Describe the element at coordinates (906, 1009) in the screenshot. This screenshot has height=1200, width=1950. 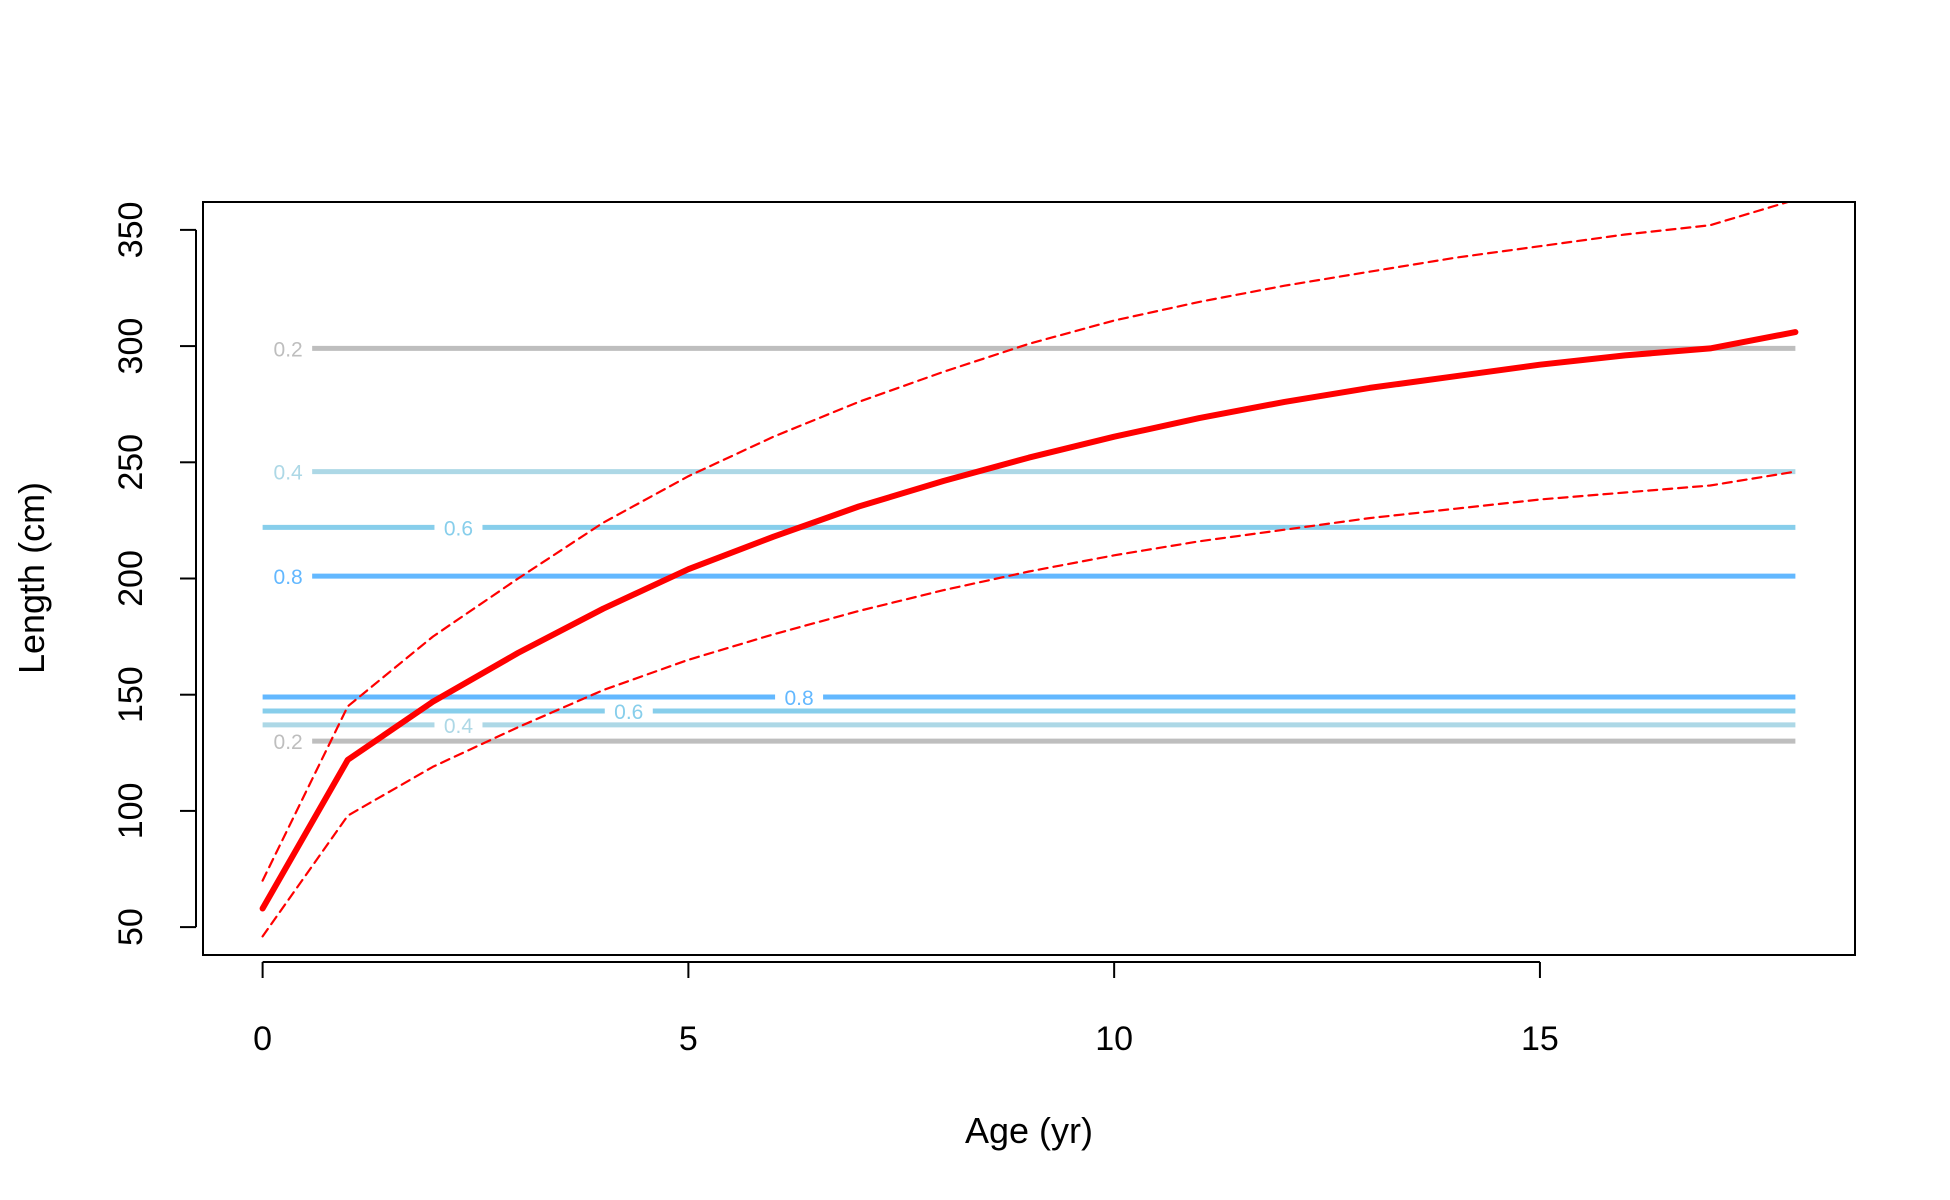
I see `x-axis: 0 5 10 15` at that location.